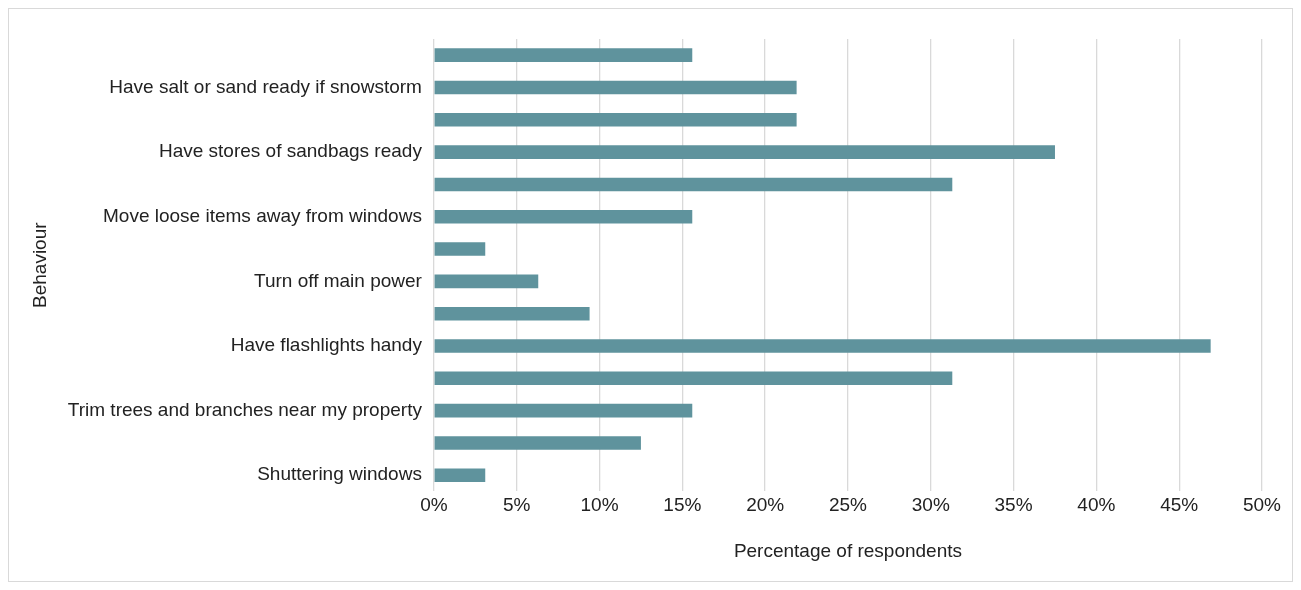 This screenshot has width=1301, height=590. I want to click on y-tick-label: Have salt or sand ready if snowstorm, so click(265, 86).